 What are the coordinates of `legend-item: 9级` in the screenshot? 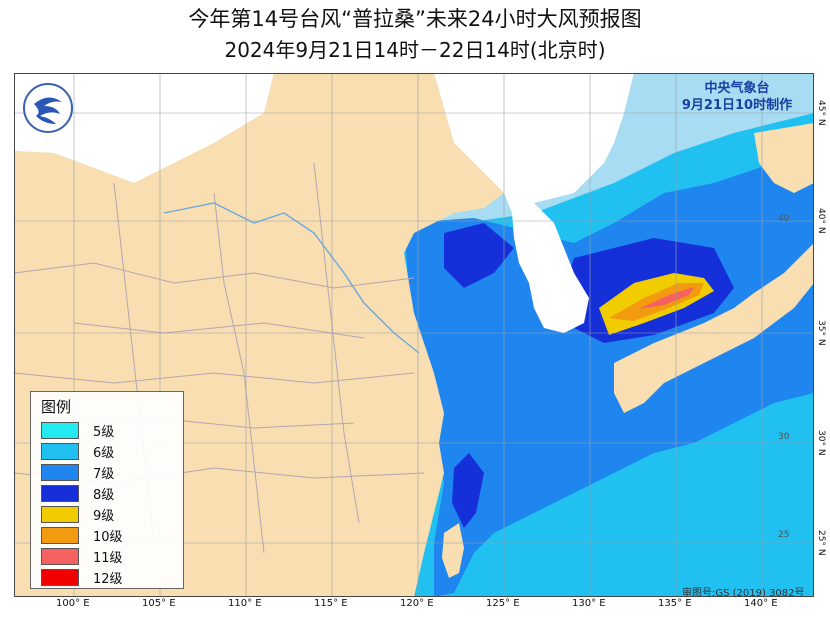 It's located at (111, 514).